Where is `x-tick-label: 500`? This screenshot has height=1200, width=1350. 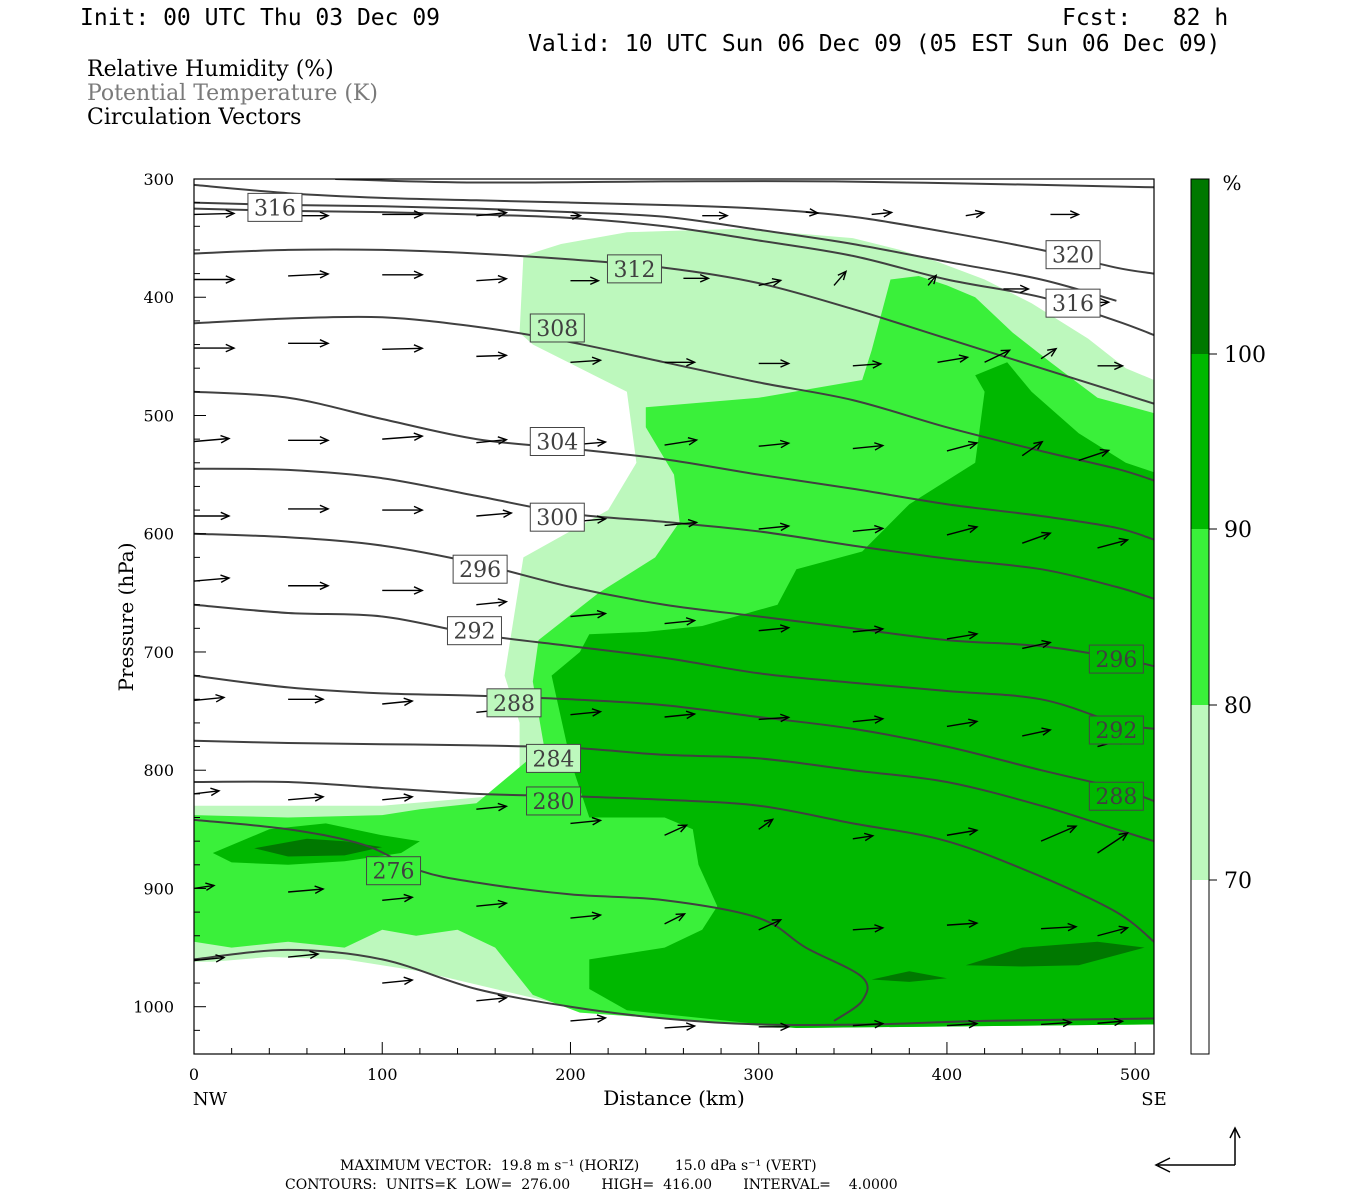
x-tick-label: 500 is located at coordinates (1135, 1074).